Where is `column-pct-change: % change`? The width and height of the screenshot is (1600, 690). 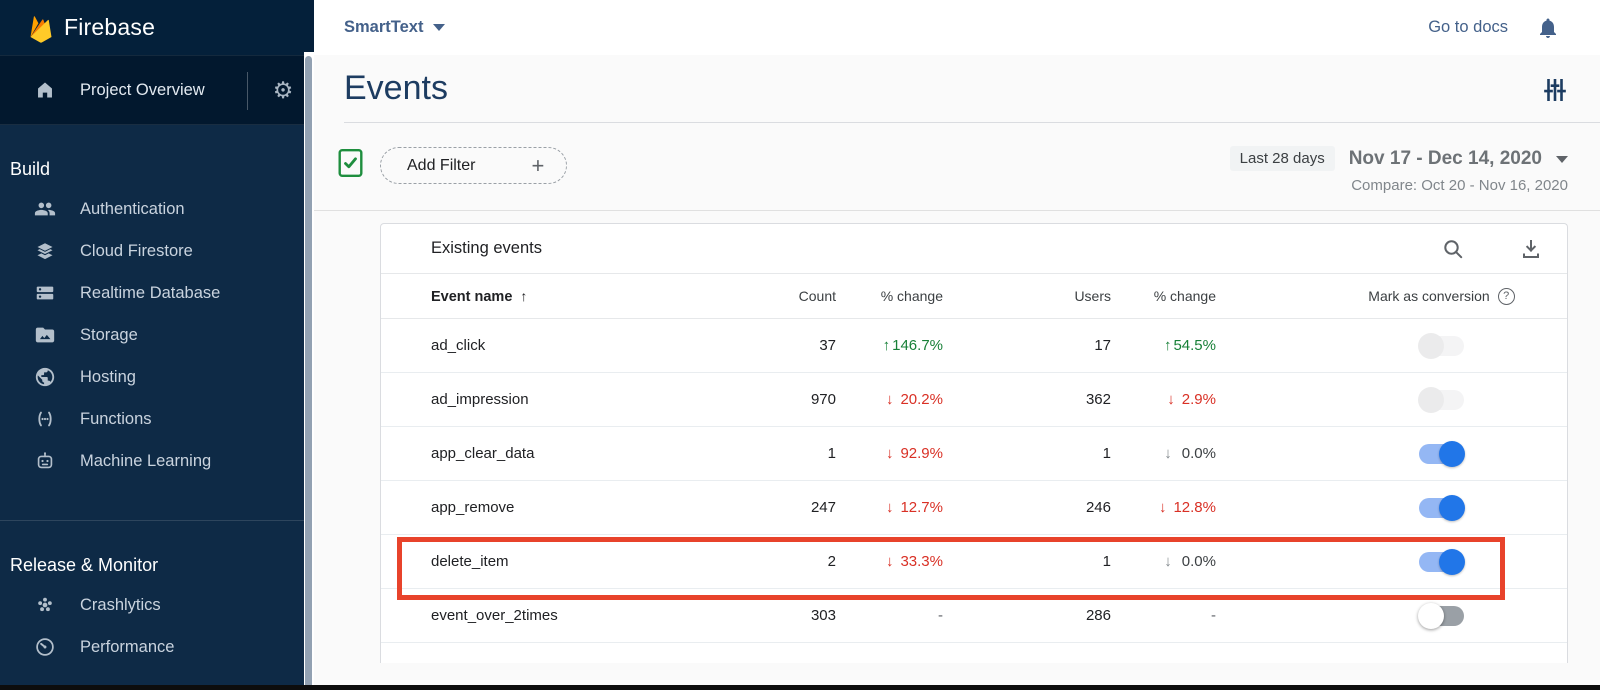
column-pct-change: % change is located at coordinates (911, 296).